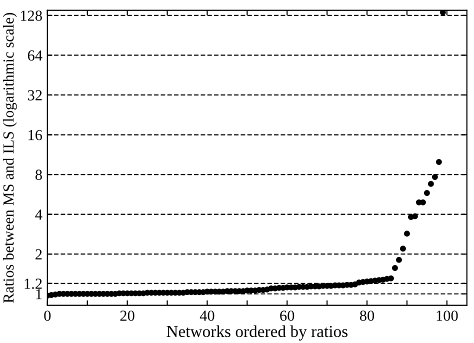 This screenshot has width=474, height=343. What do you see at coordinates (9, 157) in the screenshot?
I see `y-axis-title: Ratios between MS and ILS (logarithmic scale)` at bounding box center [9, 157].